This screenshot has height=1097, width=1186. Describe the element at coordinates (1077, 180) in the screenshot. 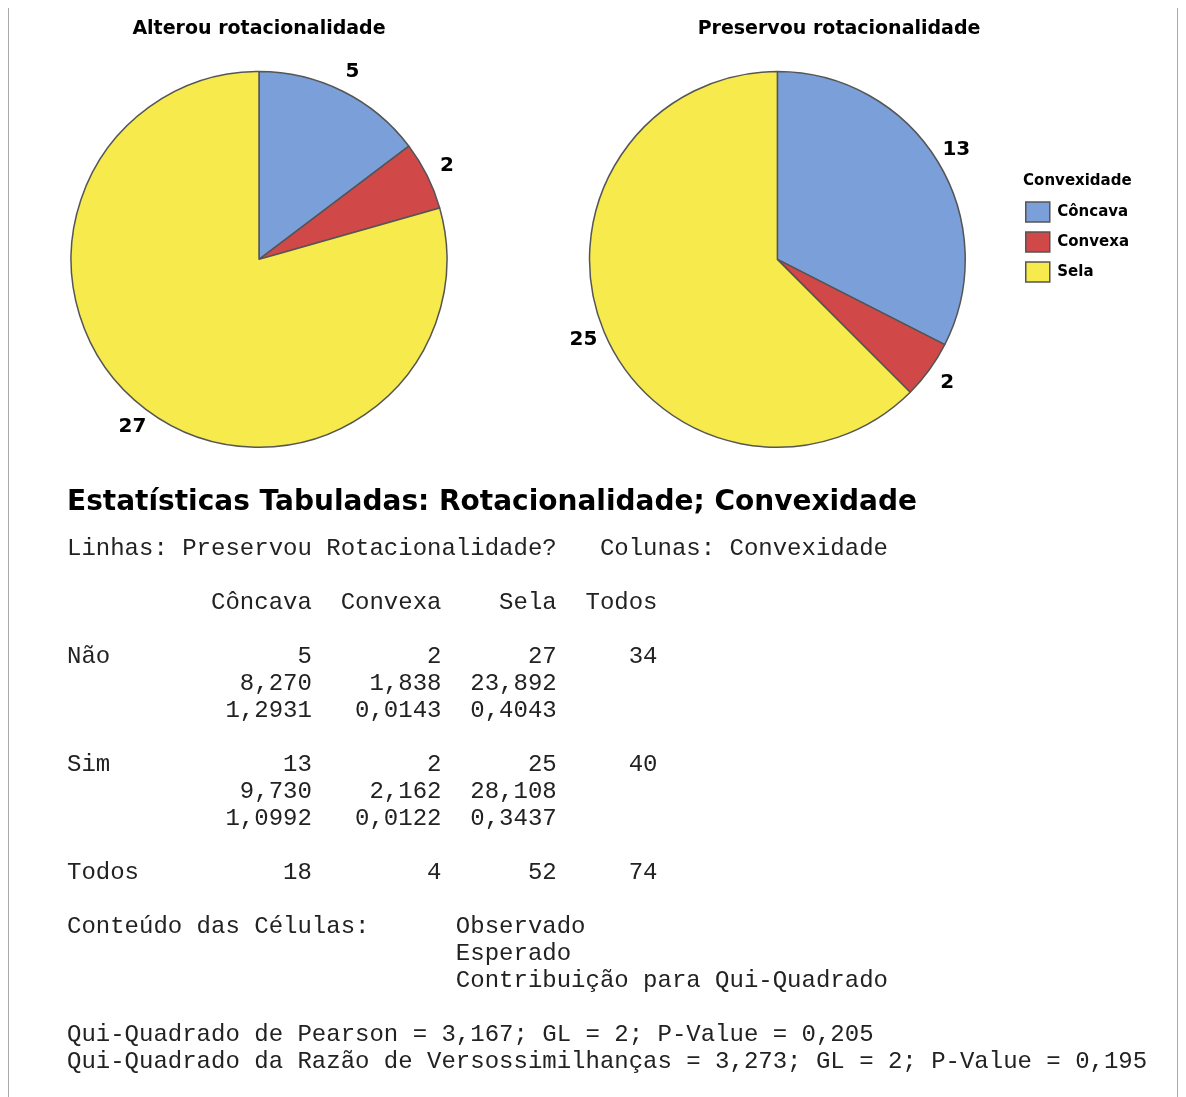

I see `legend-title: Convexidade` at that location.